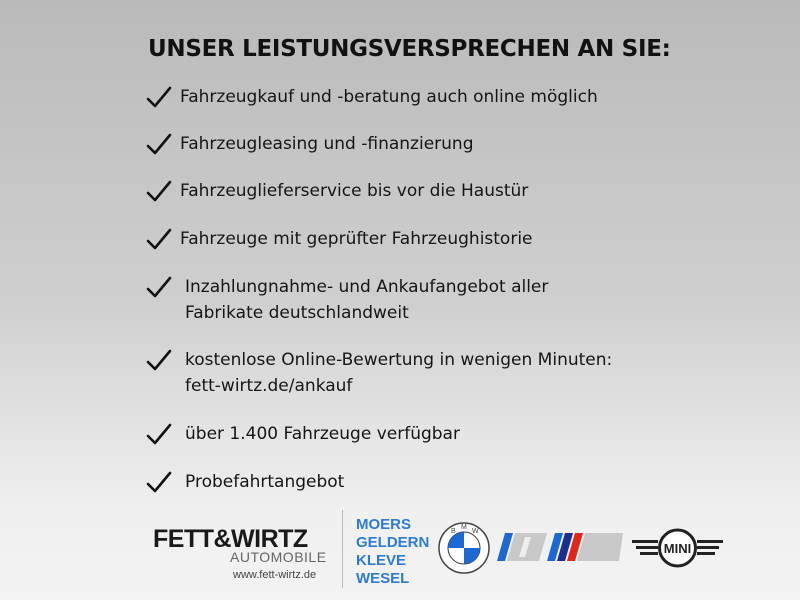 The image size is (800, 600). I want to click on bmw-m-logo-icon, so click(585, 547).